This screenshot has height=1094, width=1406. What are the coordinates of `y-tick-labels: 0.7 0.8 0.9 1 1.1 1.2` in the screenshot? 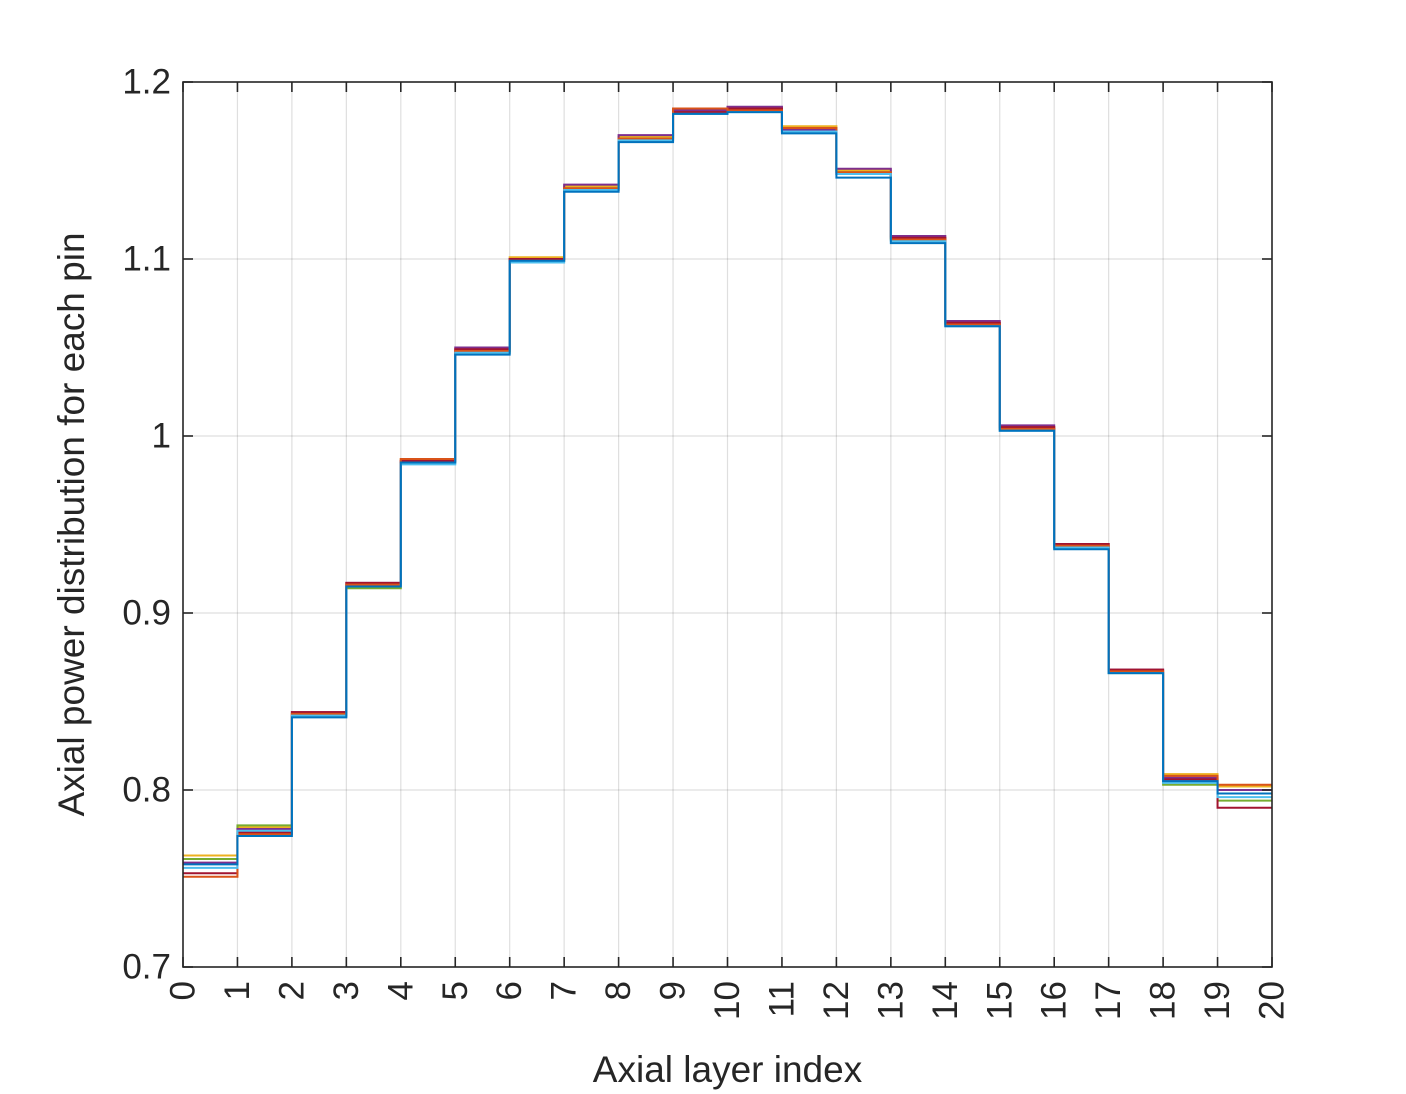 It's located at (146, 525).